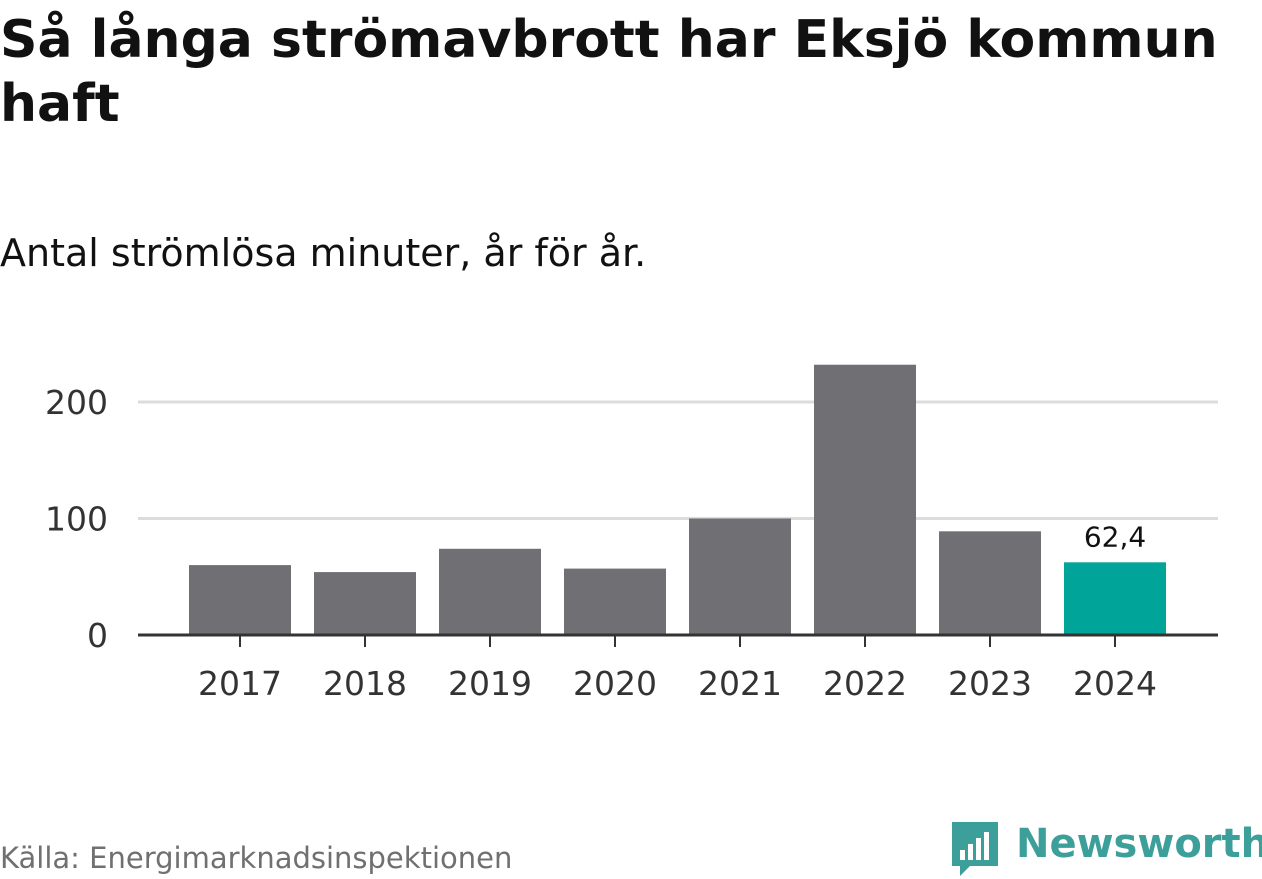 This screenshot has width=1262, height=879. Describe the element at coordinates (990, 683) in the screenshot. I see `x-tick-label-2023: 2023` at that location.